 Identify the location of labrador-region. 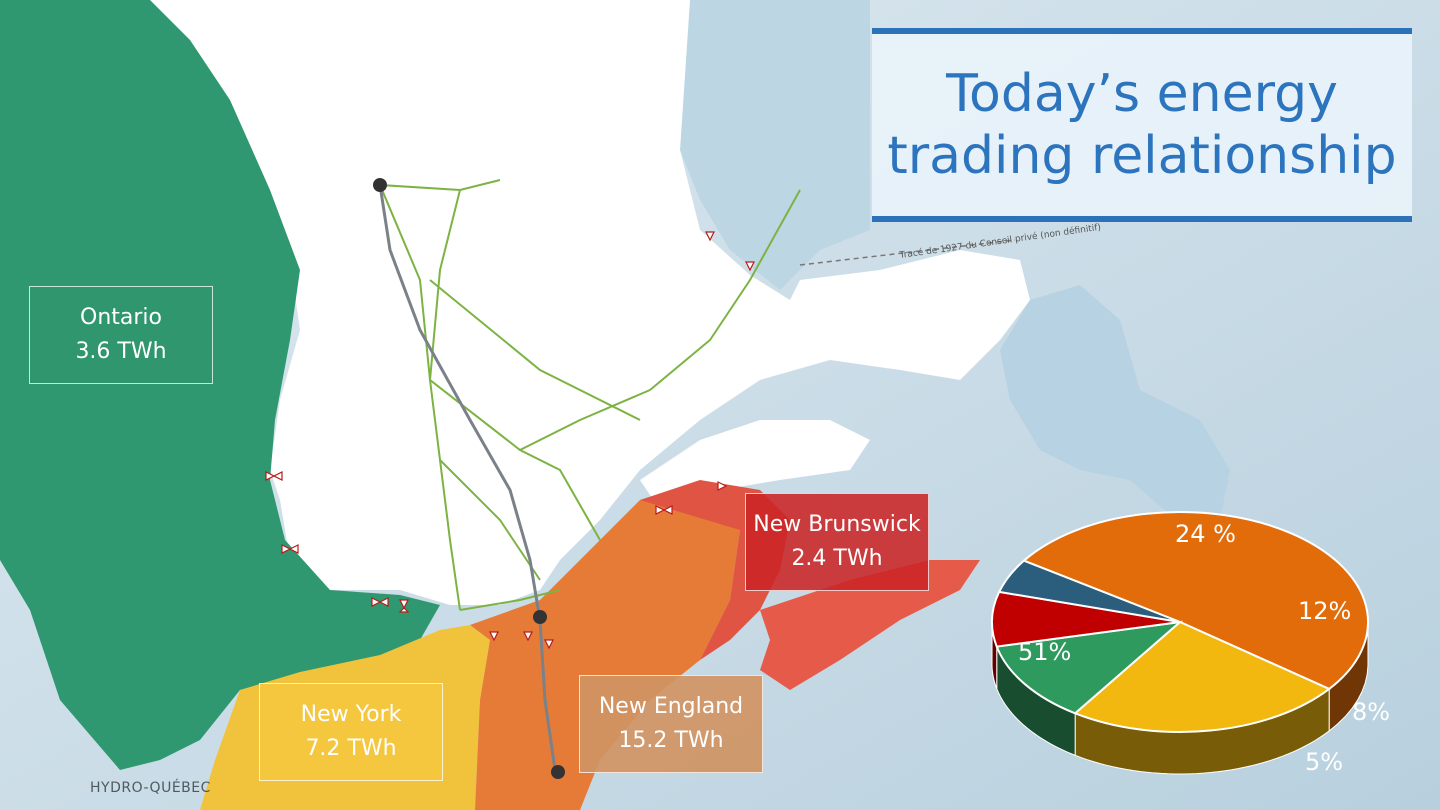
(775, 145).